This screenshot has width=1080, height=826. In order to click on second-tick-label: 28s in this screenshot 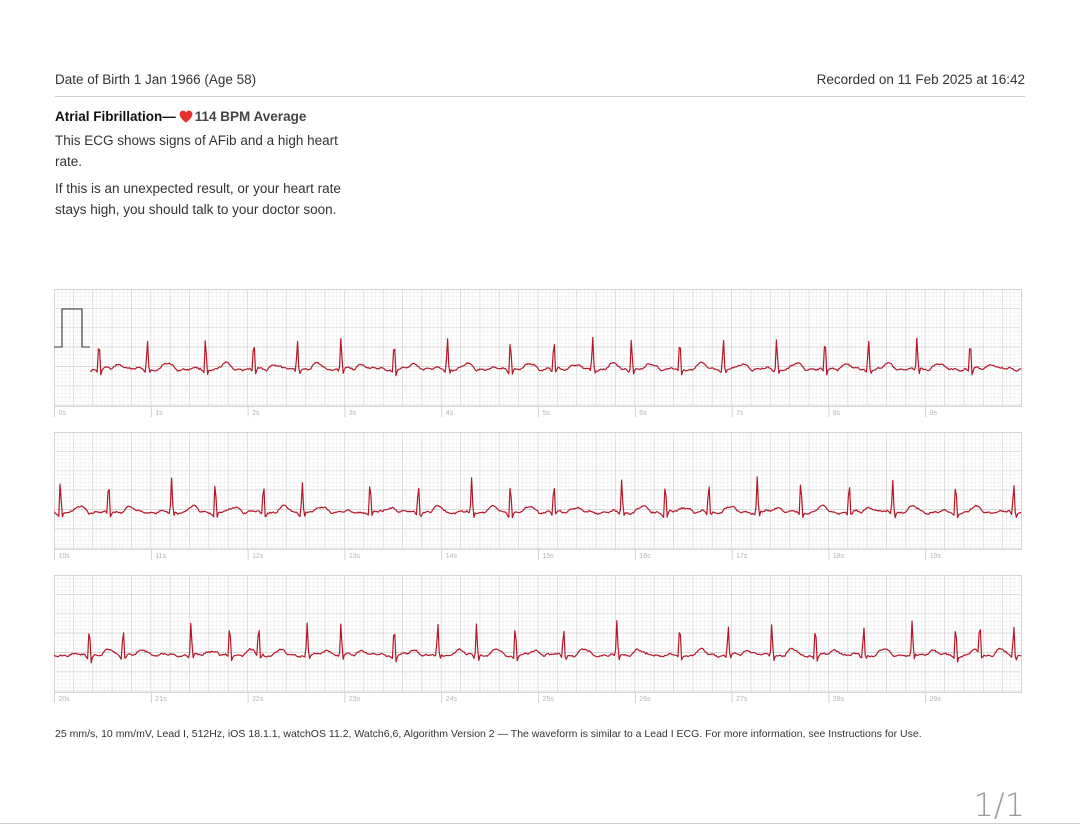, I will do `click(839, 699)`.